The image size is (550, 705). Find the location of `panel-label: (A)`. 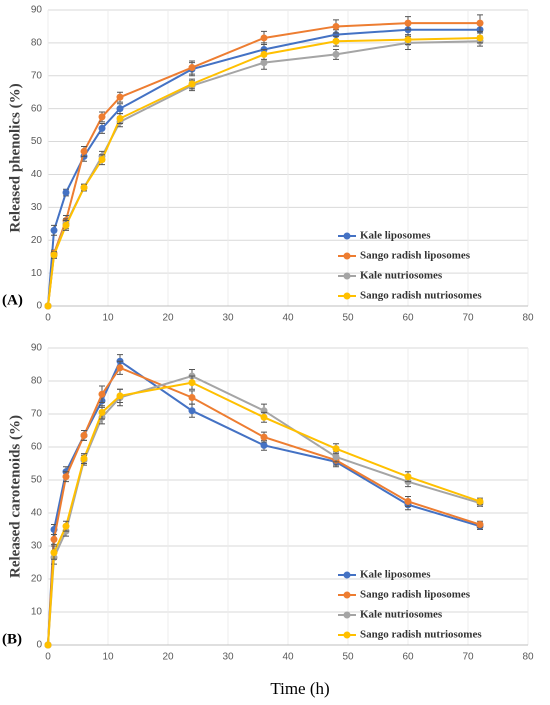

panel-label: (A) is located at coordinates (12, 300).